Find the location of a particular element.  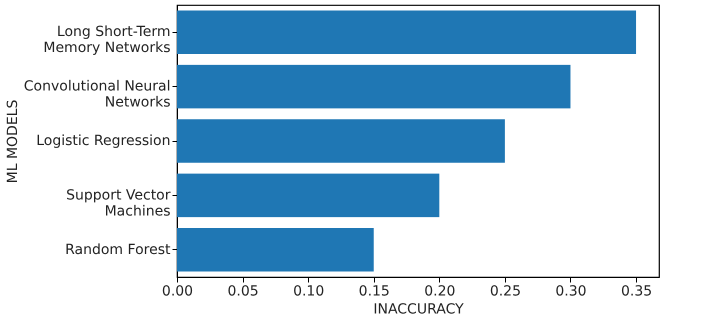

x-tick-label: 0.25 is located at coordinates (505, 292).